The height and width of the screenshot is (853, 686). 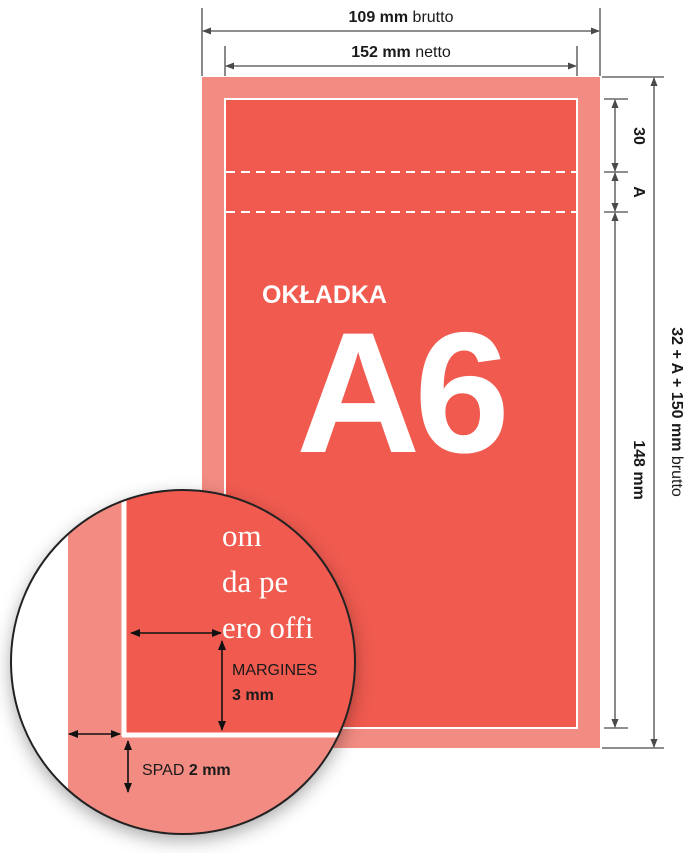 I want to click on bleed-label: SPAD 2 mm, so click(x=186, y=770).